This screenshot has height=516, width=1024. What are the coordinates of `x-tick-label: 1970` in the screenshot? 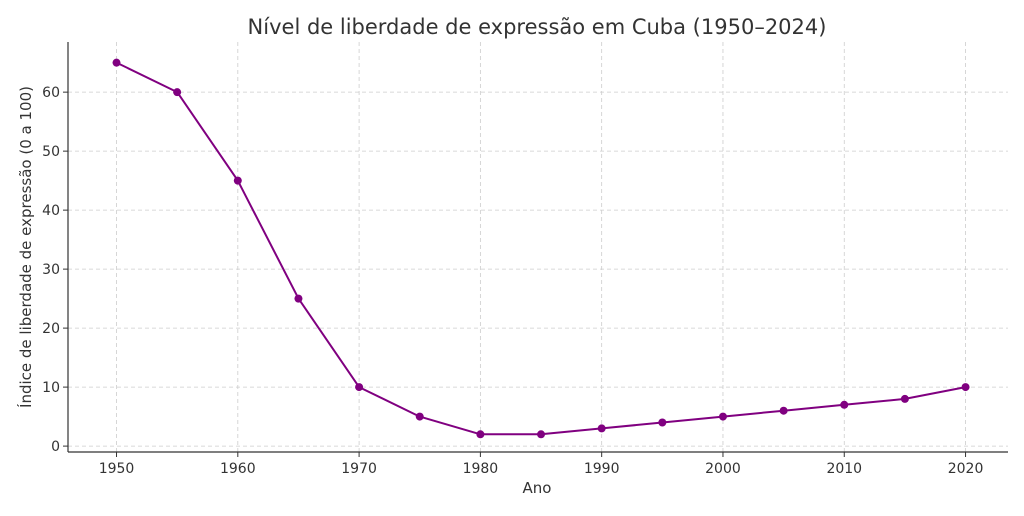 It's located at (359, 469).